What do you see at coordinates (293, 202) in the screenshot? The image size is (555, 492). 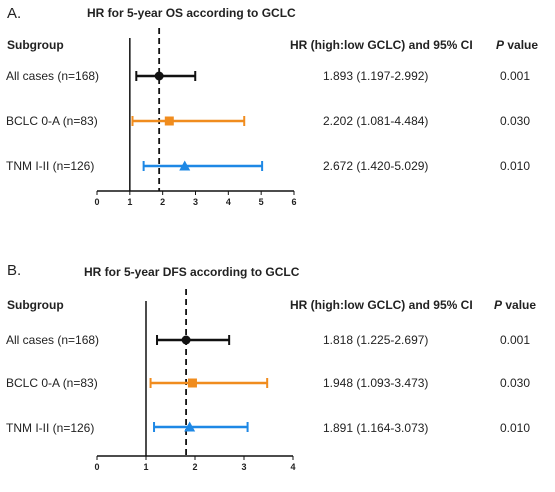 I see `x-tick-label: 6` at bounding box center [293, 202].